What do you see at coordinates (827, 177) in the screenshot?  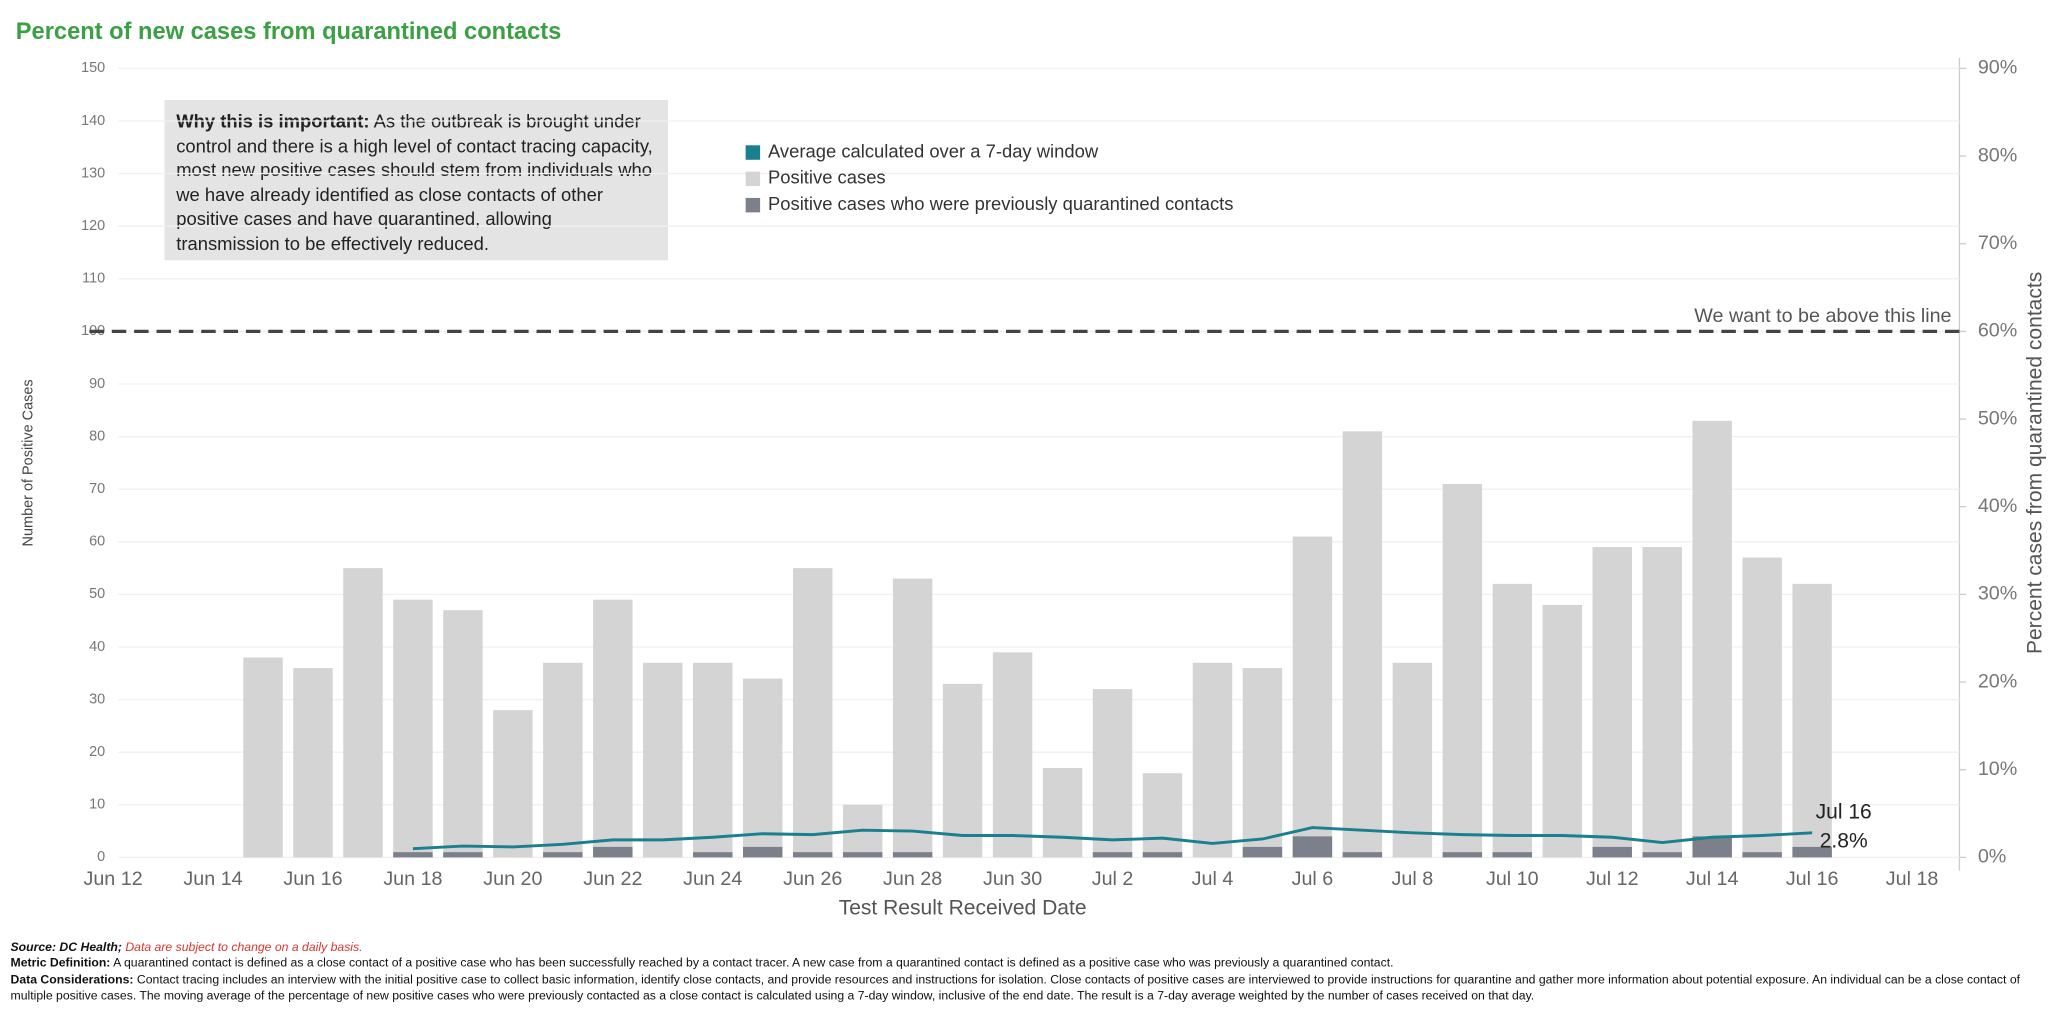 I see `legend-label: Positive cases` at bounding box center [827, 177].